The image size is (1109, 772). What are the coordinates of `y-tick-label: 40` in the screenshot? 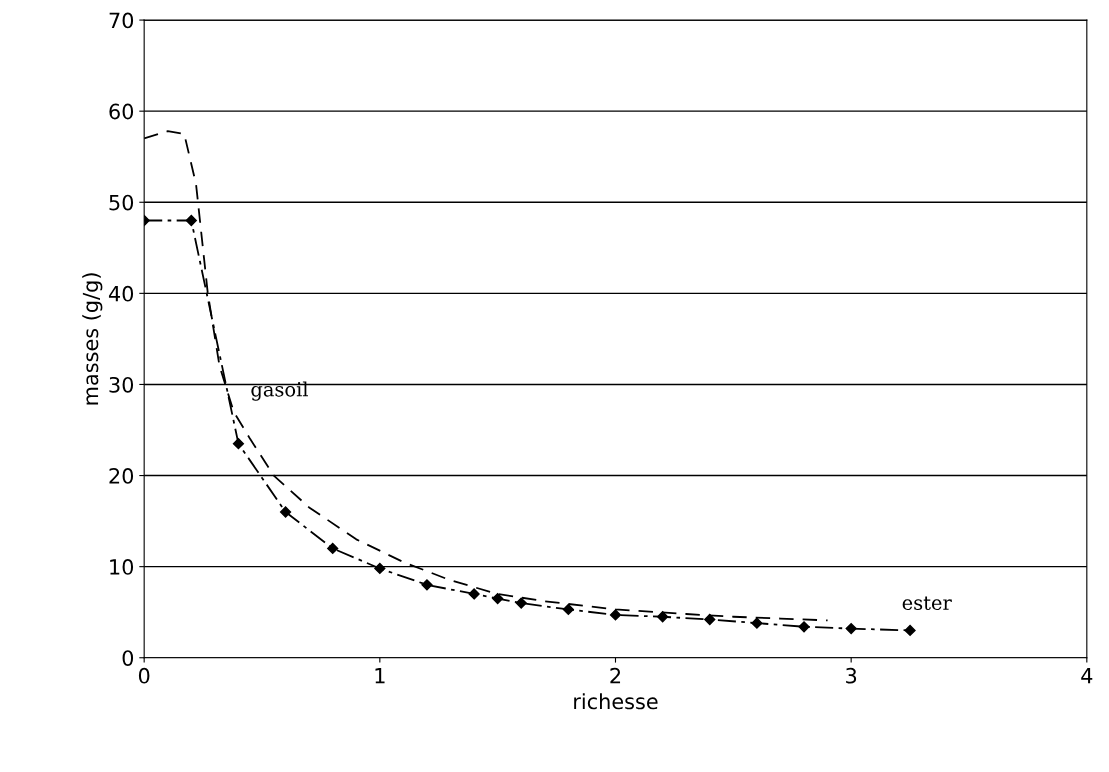 It's located at (121, 293).